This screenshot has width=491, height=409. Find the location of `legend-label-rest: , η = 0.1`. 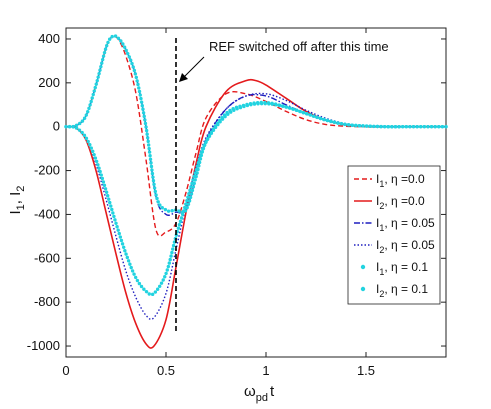

legend-label-rest: , η = 0.1 is located at coordinates (406, 267).